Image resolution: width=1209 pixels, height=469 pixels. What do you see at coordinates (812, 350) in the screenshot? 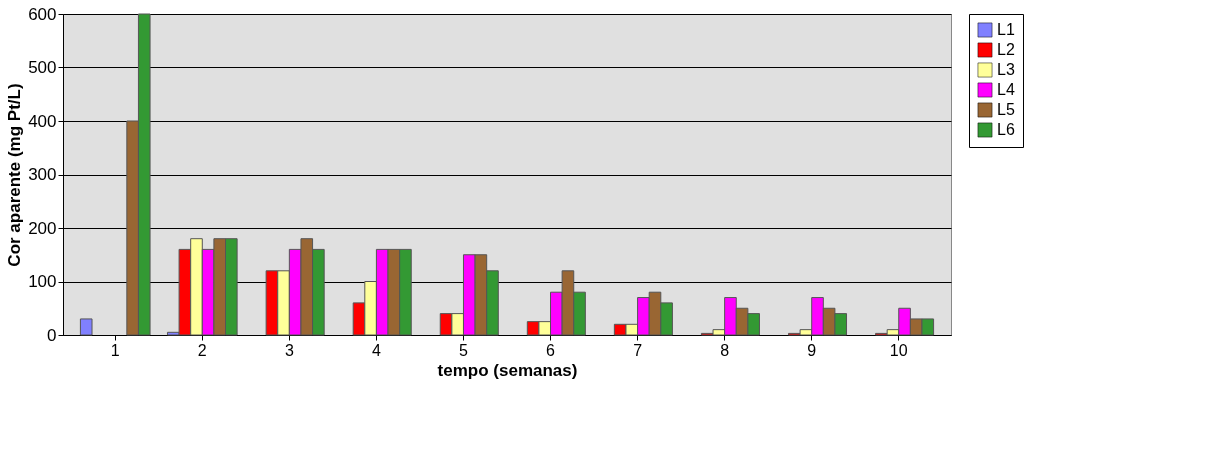
I see `x-tick-label: 9` at bounding box center [812, 350].